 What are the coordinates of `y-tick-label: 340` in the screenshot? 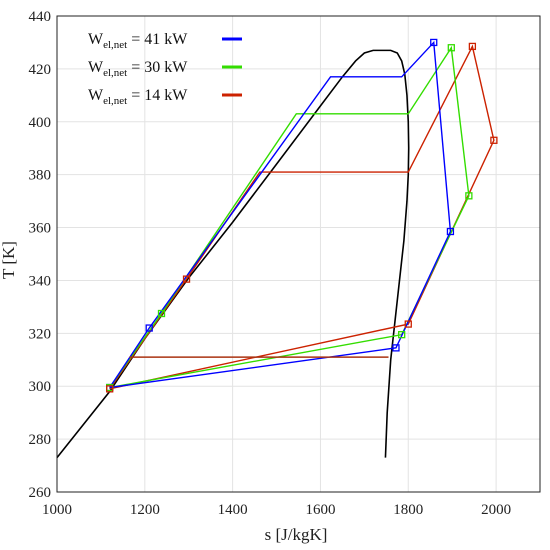 It's located at (40, 281).